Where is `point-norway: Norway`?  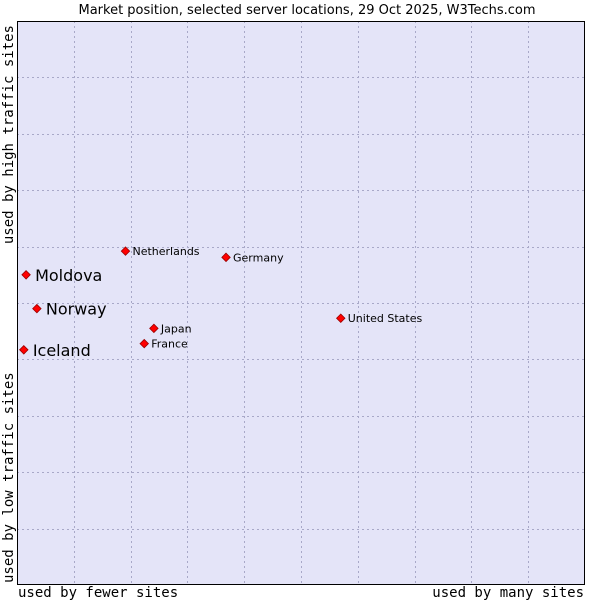 point-norway: Norway is located at coordinates (69, 309).